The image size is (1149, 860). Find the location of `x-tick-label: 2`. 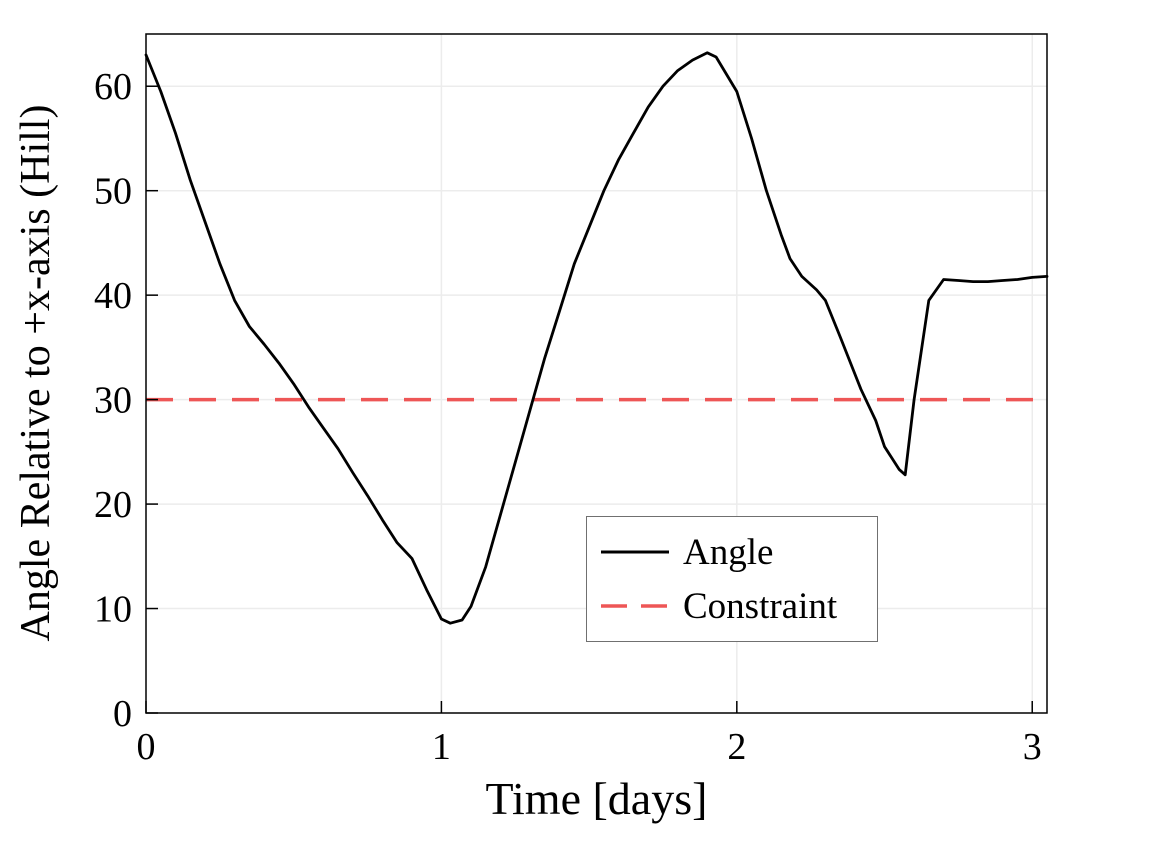

x-tick-label: 2 is located at coordinates (736, 747).